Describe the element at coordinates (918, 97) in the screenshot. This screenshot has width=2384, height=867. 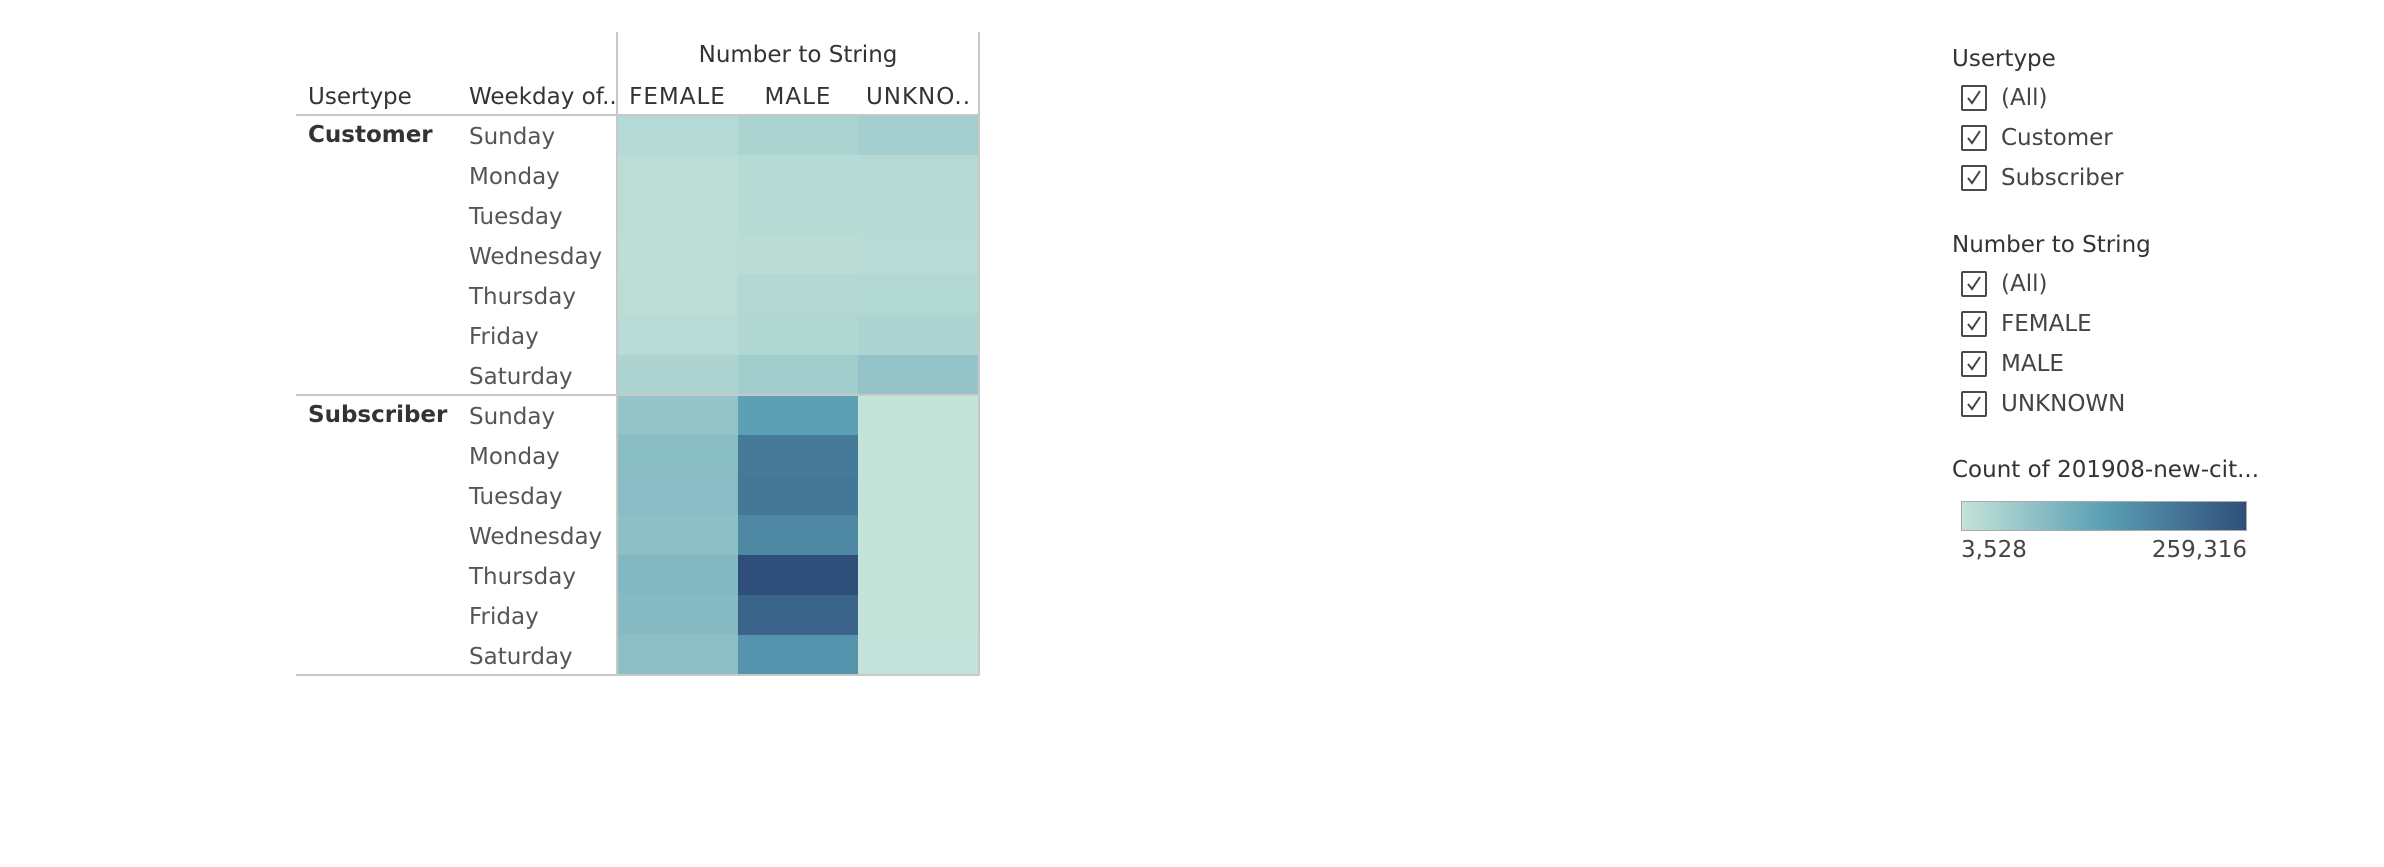
I see `column-header: UNKNO..` at that location.